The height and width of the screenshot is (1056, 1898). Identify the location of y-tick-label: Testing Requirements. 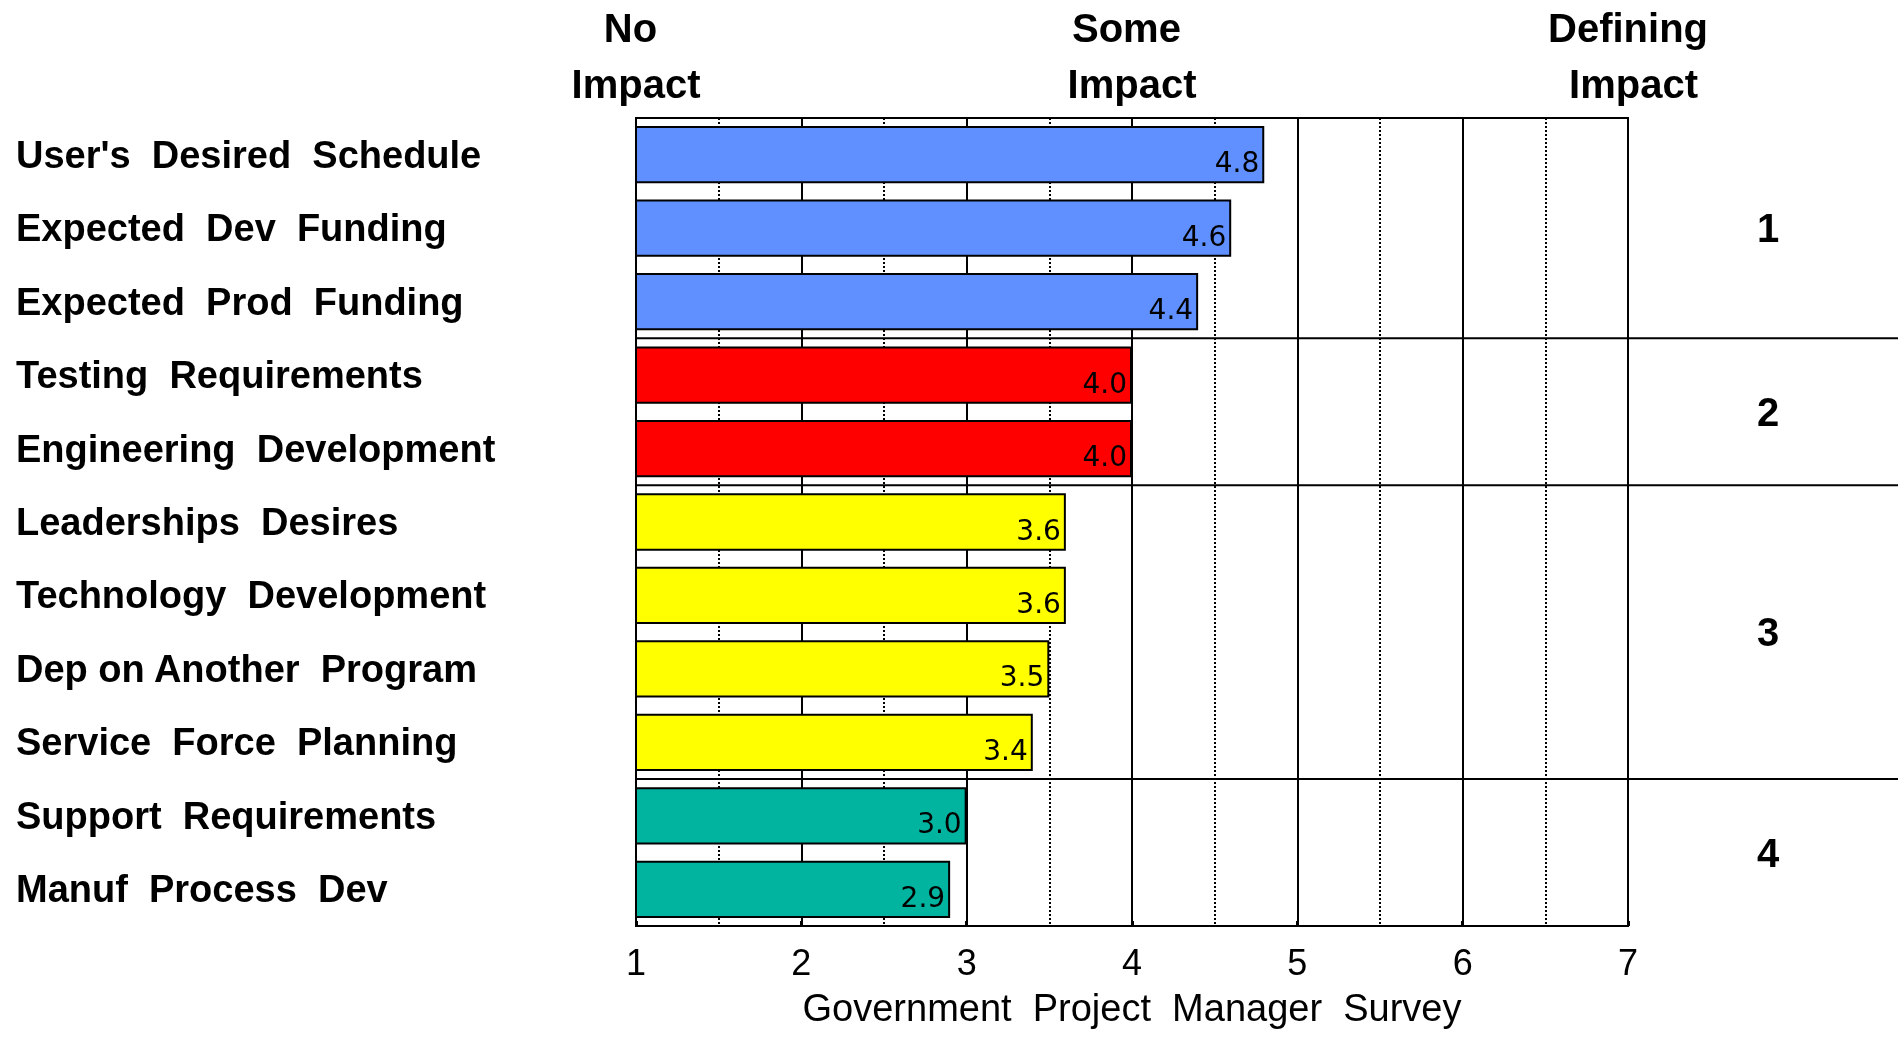
(219, 375).